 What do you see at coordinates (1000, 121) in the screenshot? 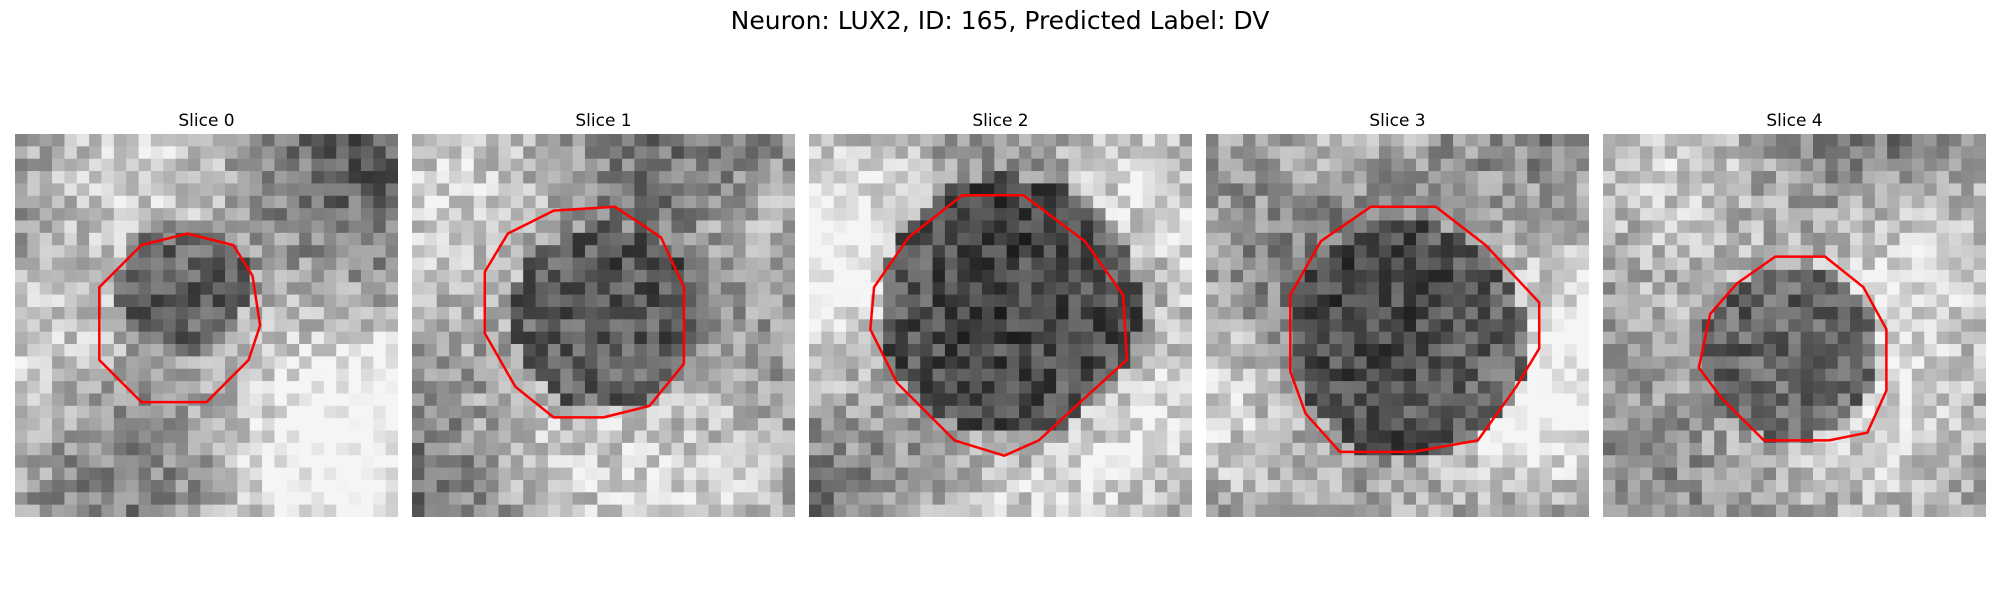
I see `slice-title: Slice 2` at bounding box center [1000, 121].